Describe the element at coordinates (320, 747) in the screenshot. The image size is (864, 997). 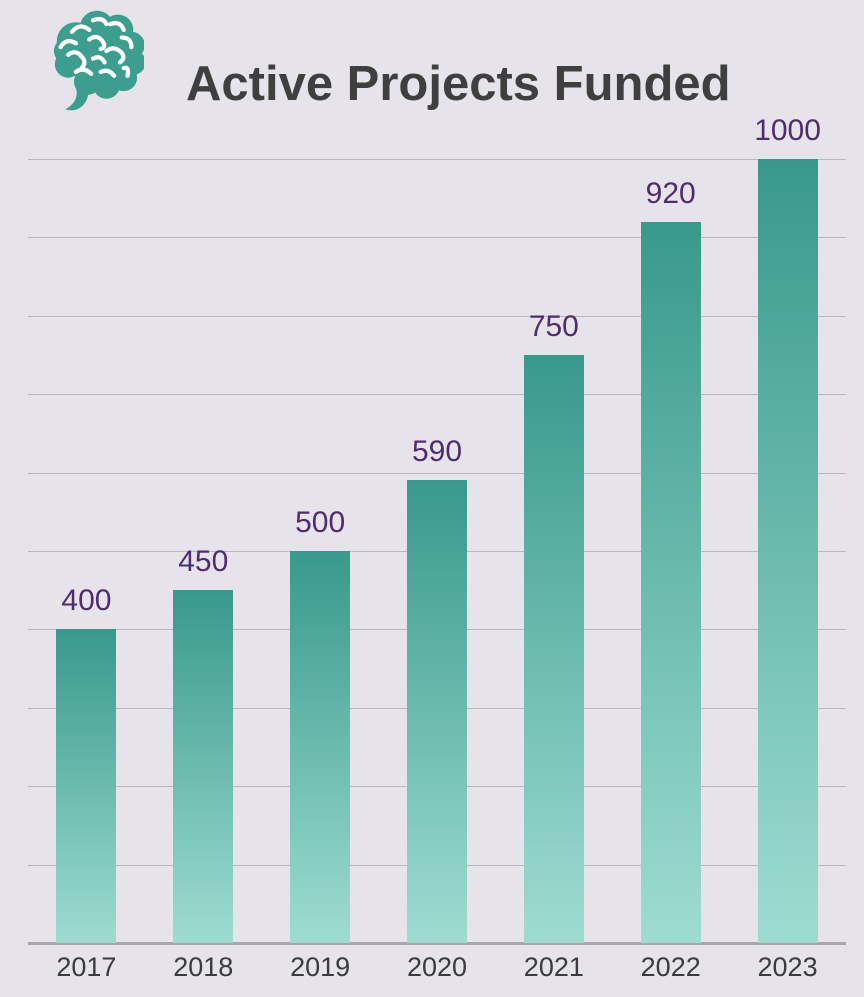
I see `bar-2019` at that location.